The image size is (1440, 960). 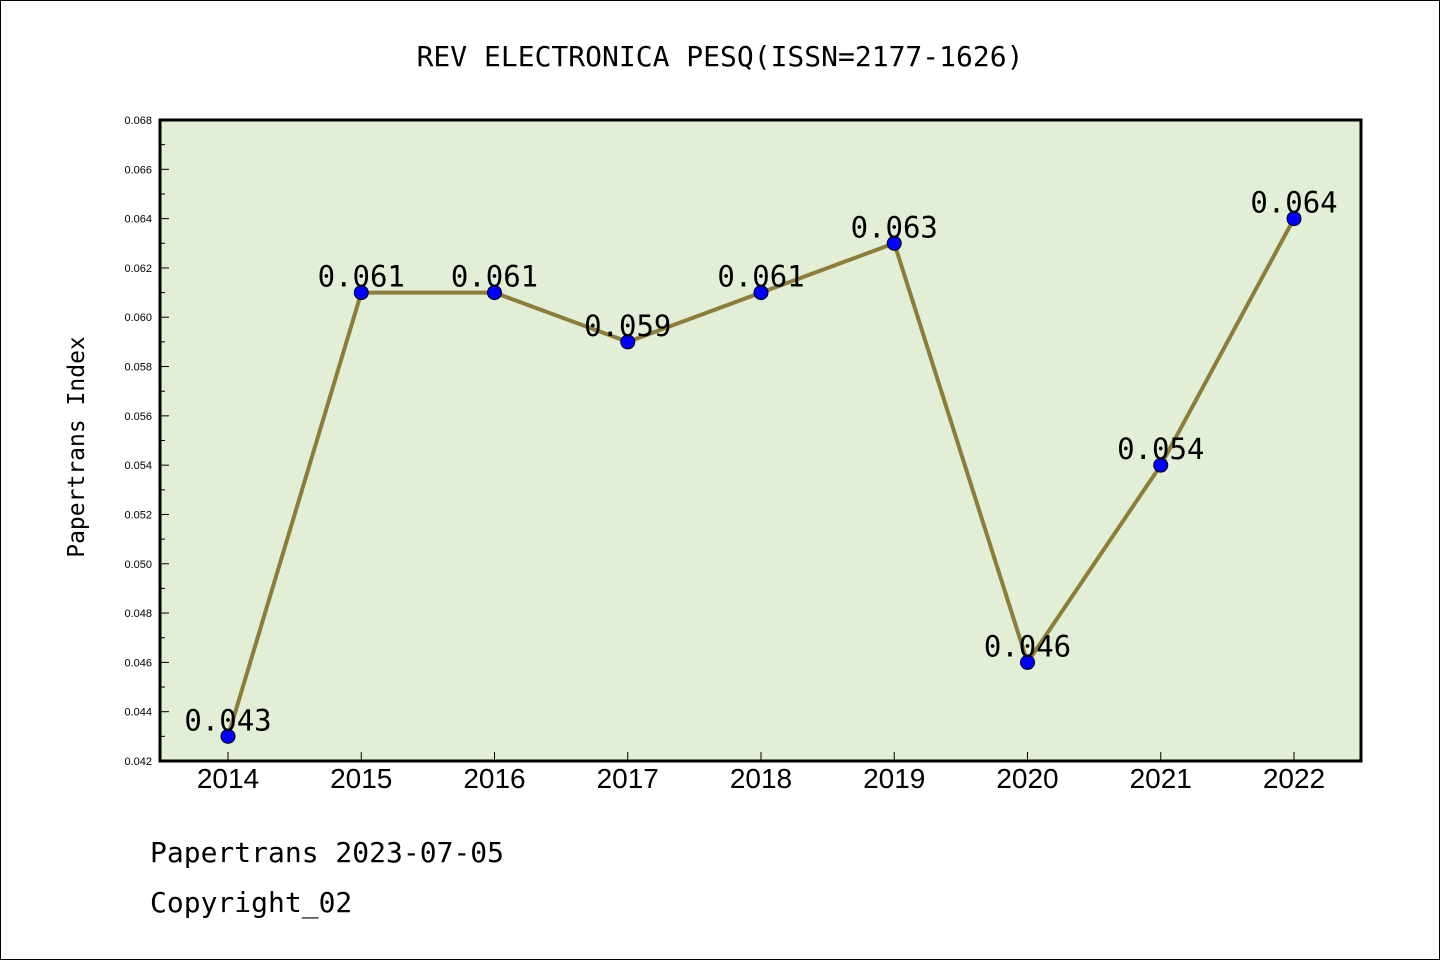 I want to click on x-tick-label: 2020, so click(x=1027, y=778).